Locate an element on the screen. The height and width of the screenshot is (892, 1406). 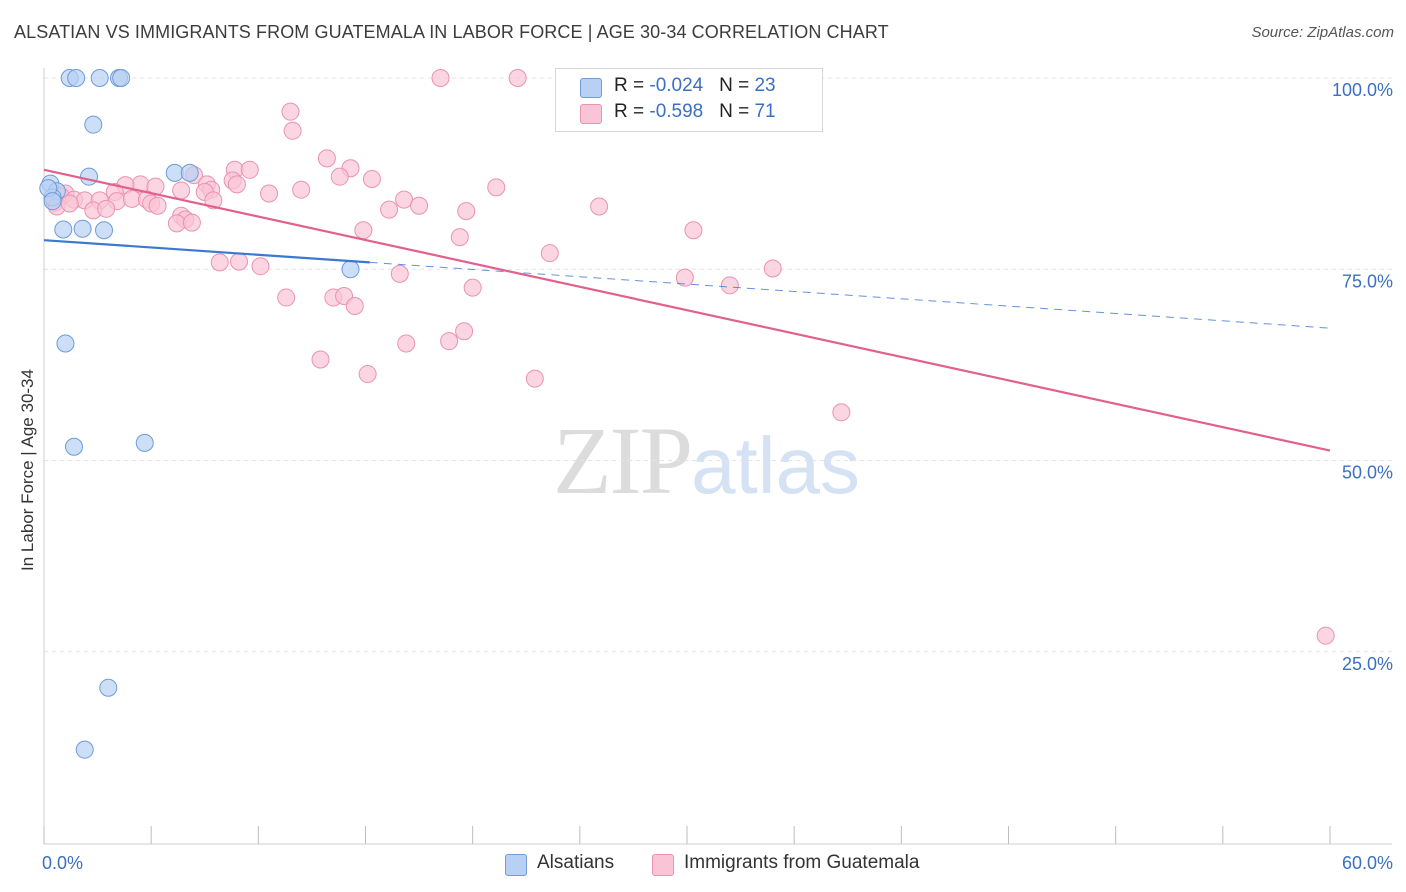
watermark-atlas: atlas is located at coordinates (775, 465).